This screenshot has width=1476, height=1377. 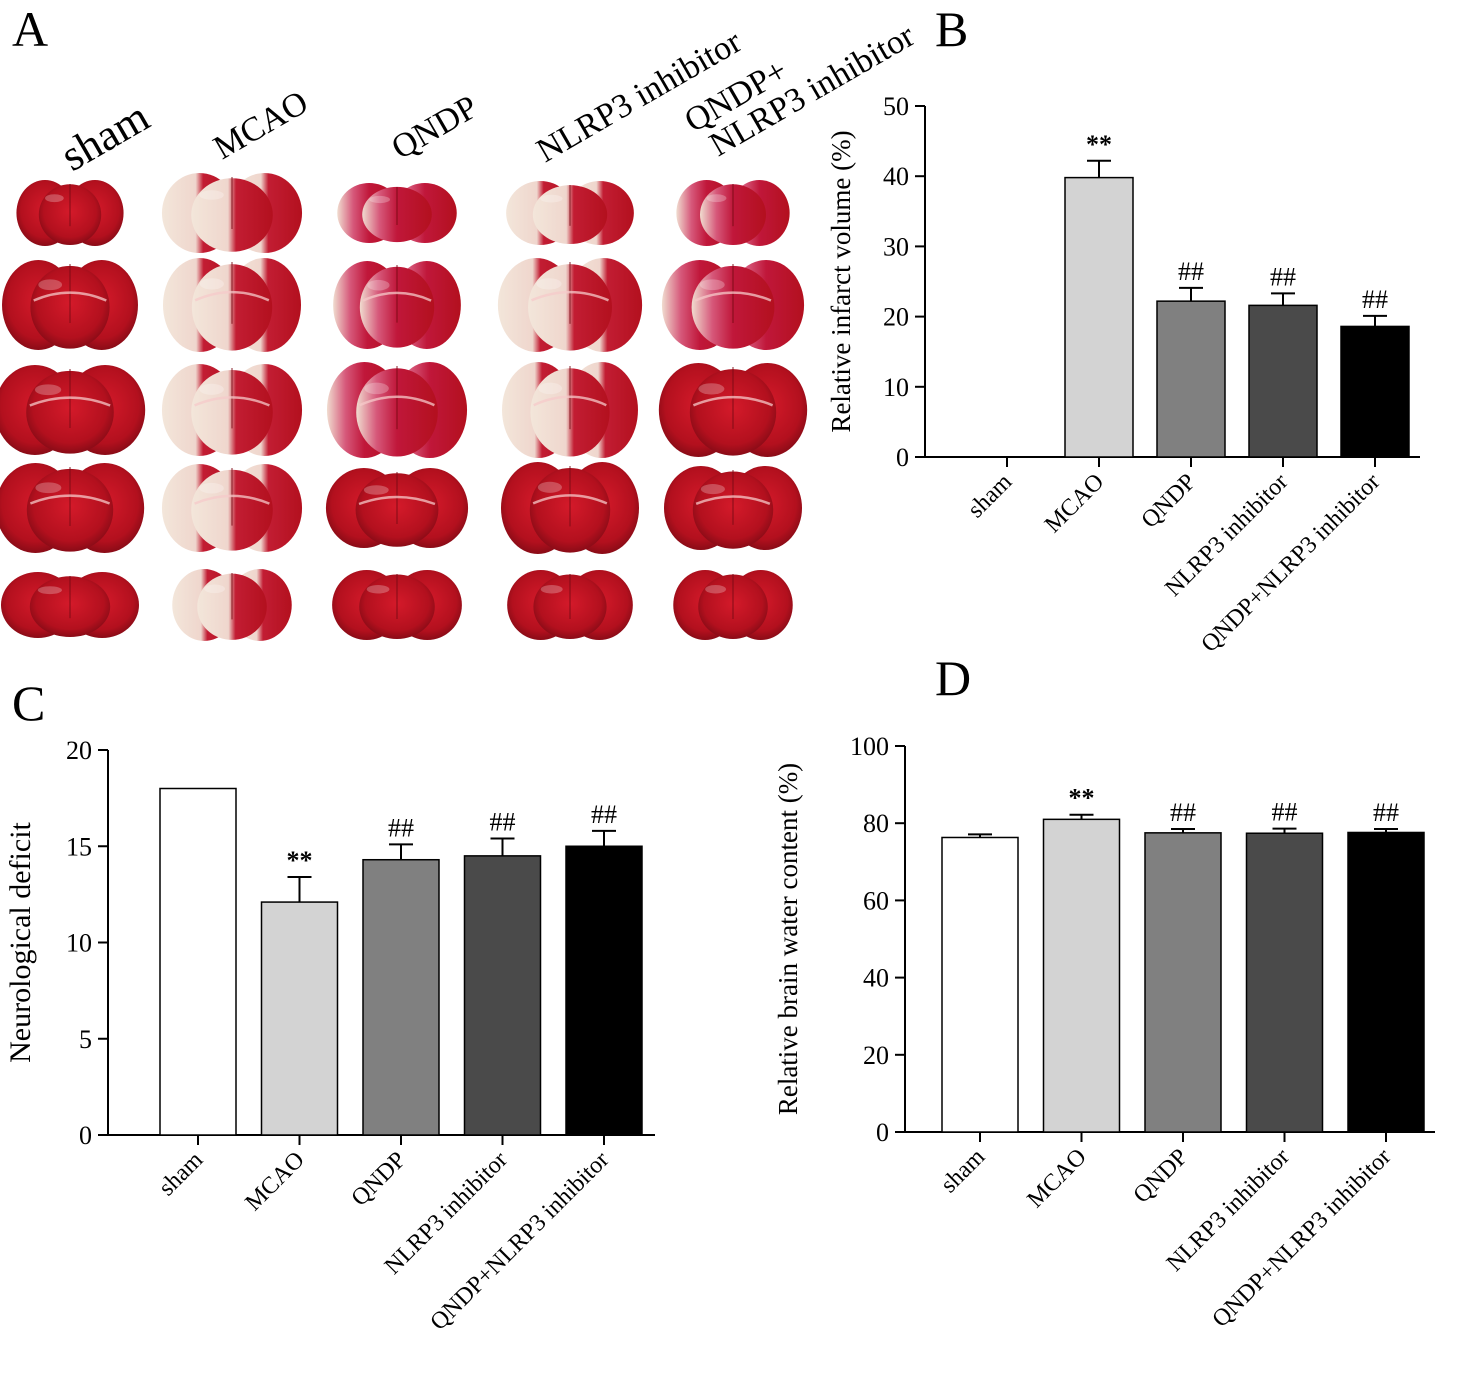 What do you see at coordinates (896, 246) in the screenshot?
I see `y-tick-label: 30` at bounding box center [896, 246].